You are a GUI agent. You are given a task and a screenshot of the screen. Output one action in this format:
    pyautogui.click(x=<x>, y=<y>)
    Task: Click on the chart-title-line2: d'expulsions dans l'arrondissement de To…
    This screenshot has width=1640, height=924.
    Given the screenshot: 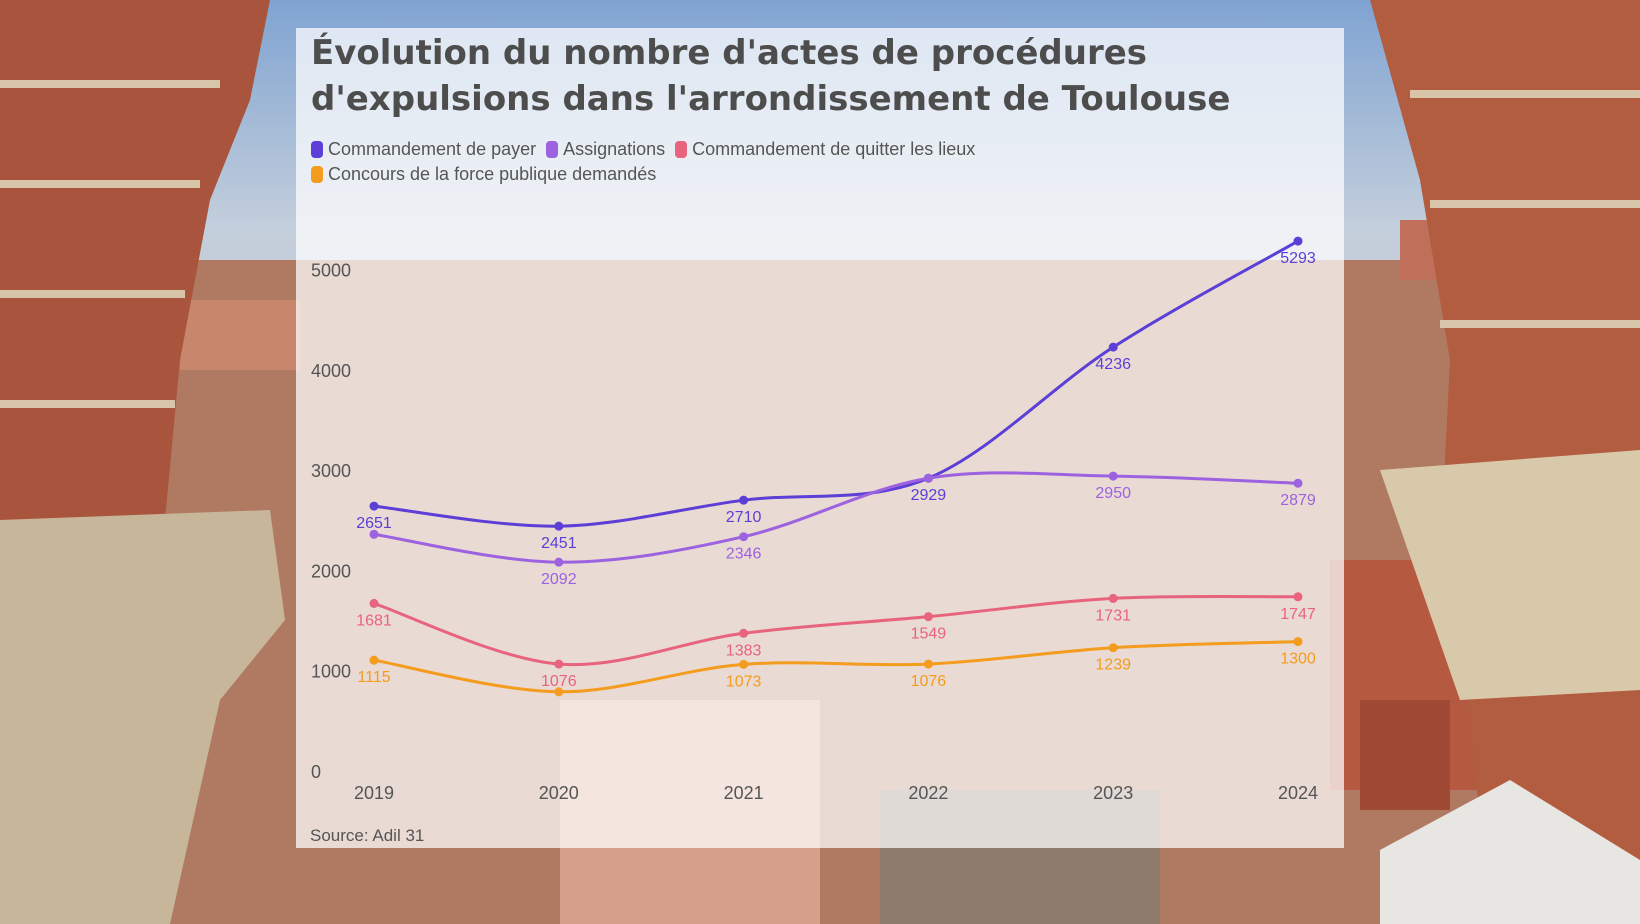 What is the action you would take?
    pyautogui.click(x=771, y=99)
    